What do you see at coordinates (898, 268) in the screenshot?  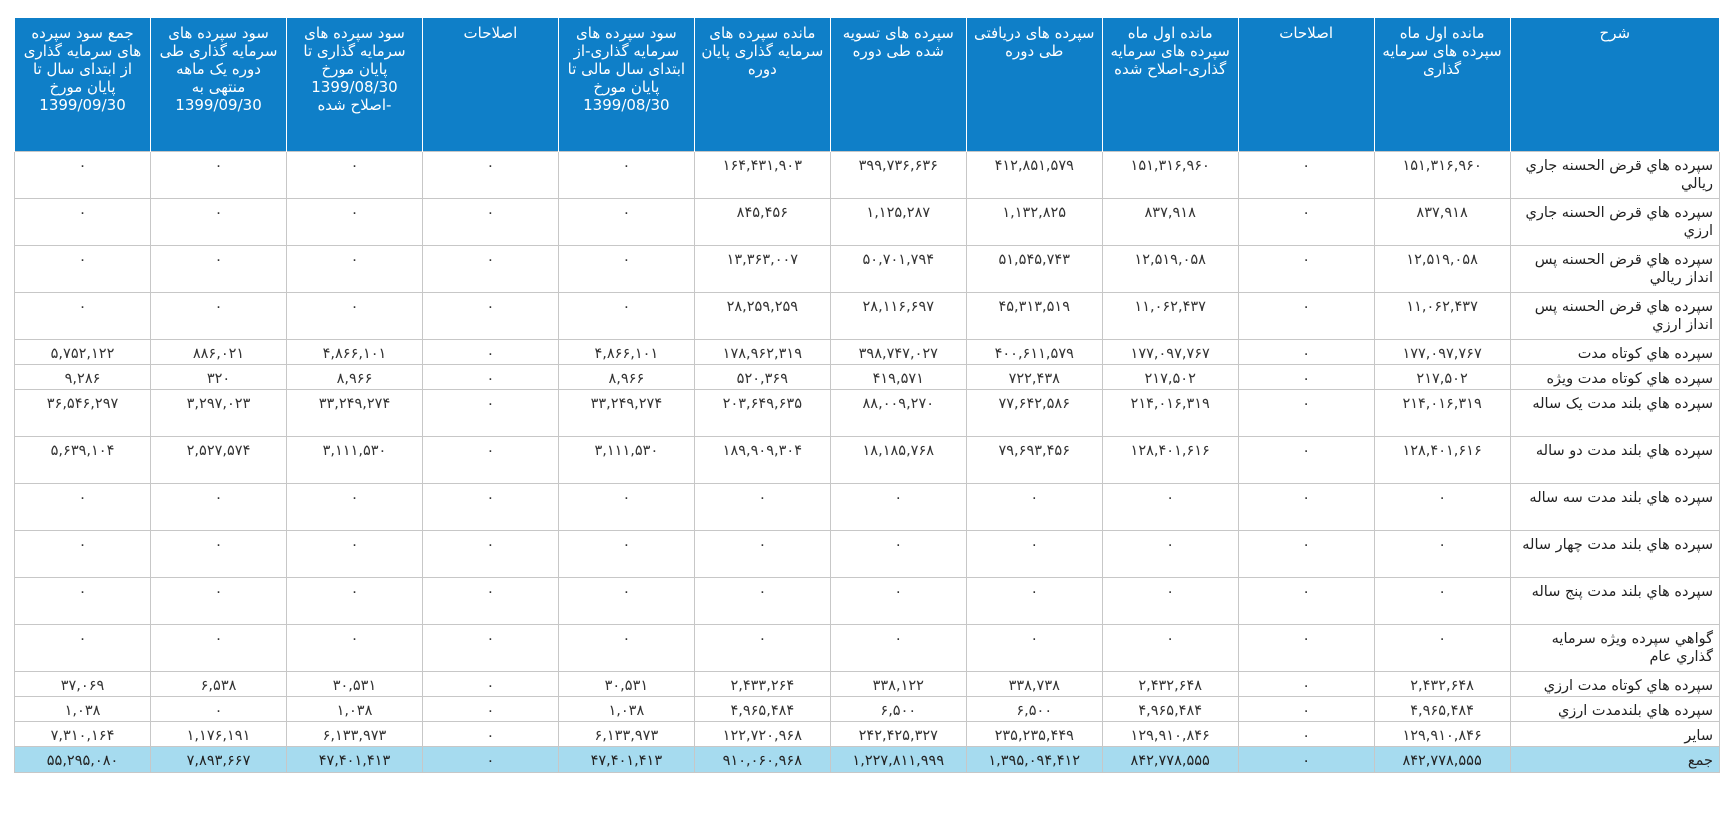 I see `table-cell: ۵۰,۷۰۱,۷۹۴` at bounding box center [898, 268].